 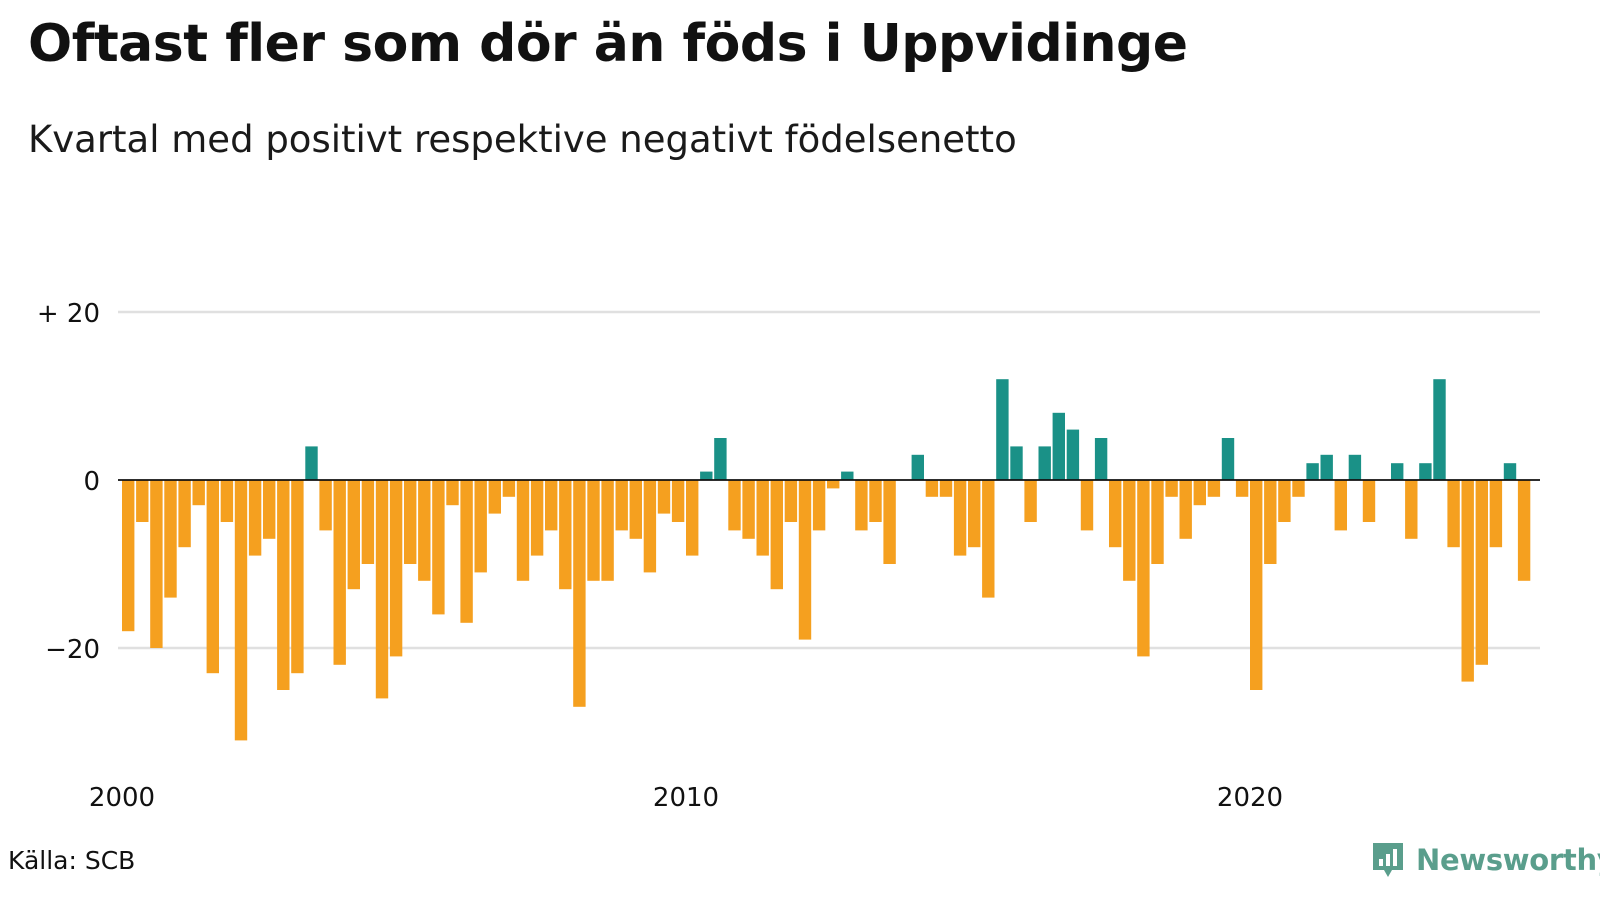 I want to click on bar-q37, so click(x=635, y=509).